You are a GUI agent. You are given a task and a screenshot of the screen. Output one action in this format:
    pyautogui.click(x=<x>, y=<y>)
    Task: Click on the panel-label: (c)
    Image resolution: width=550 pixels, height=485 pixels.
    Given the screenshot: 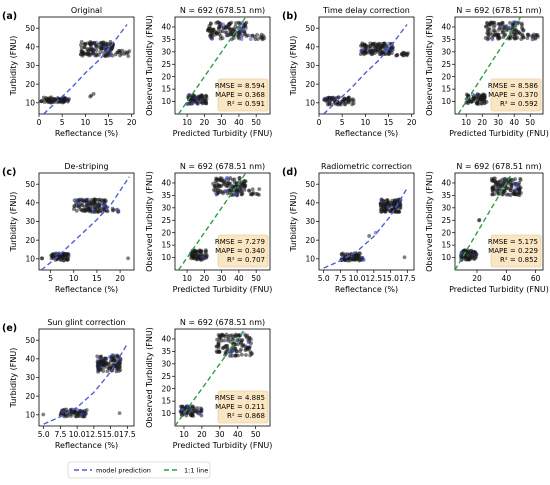 What is the action you would take?
    pyautogui.click(x=9, y=172)
    